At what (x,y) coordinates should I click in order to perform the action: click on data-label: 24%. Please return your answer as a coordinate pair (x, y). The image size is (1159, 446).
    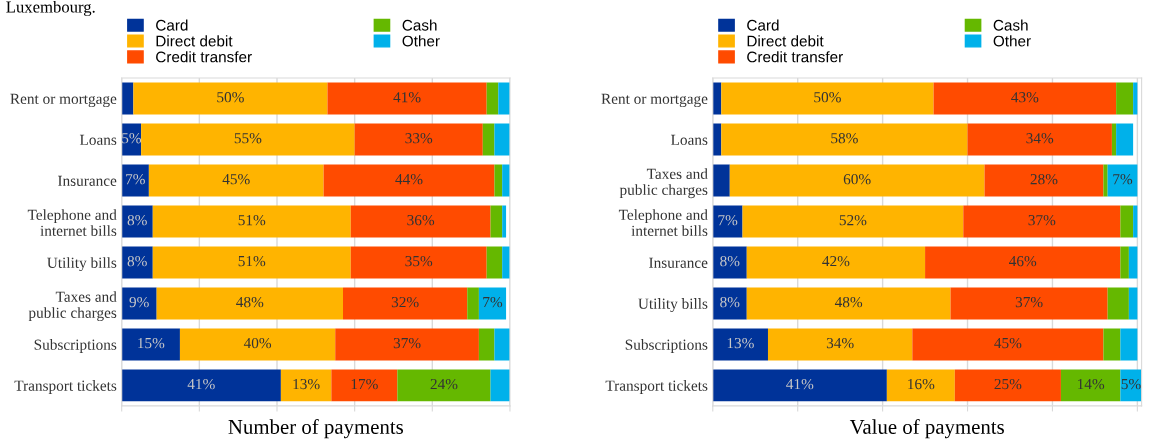
    Looking at the image, I should click on (444, 384).